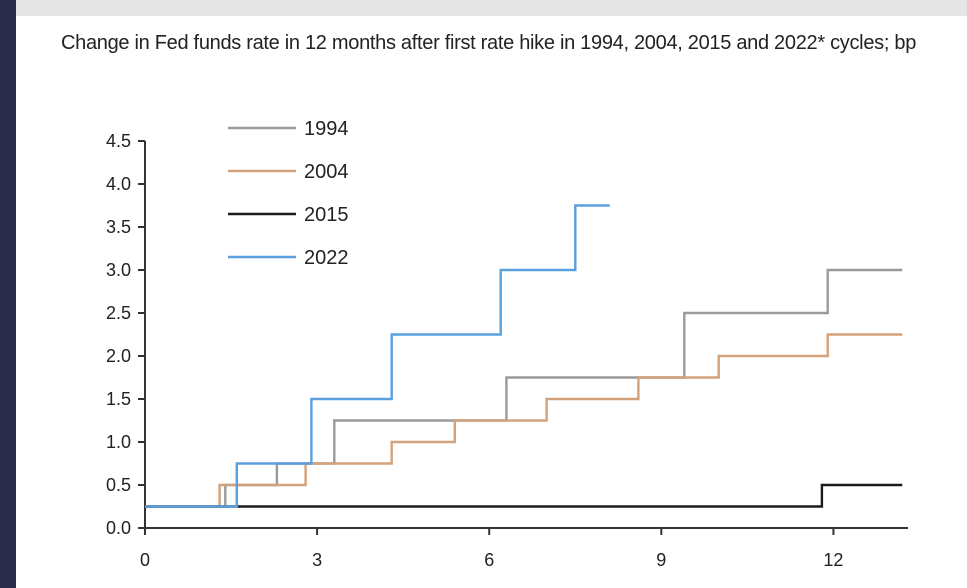  I want to click on legend-label-2015: 2015, so click(326, 215).